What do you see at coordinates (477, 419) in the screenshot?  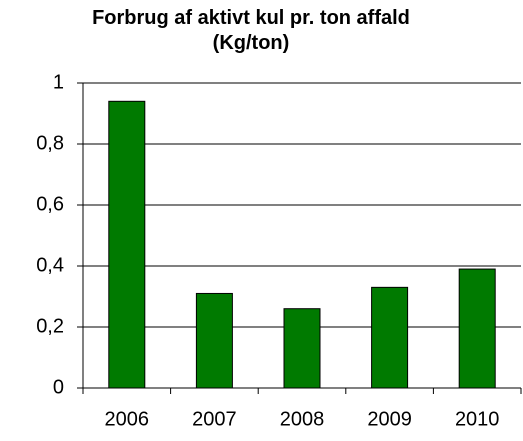 I see `x-tick-label: 2010` at bounding box center [477, 419].